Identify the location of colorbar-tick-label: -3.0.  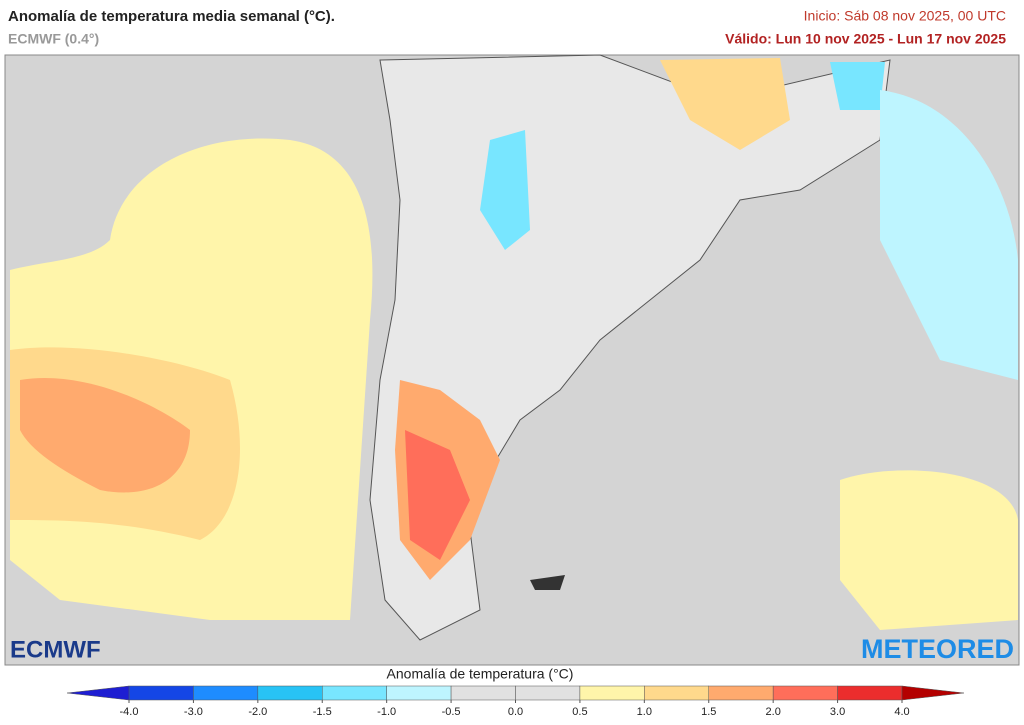
(193, 712).